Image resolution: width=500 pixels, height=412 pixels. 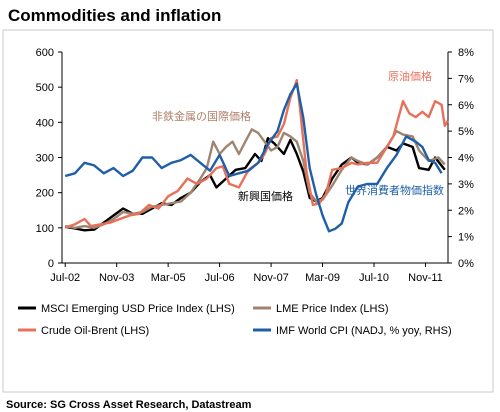 I want to click on annotation-label: 原油価格, so click(x=410, y=76).